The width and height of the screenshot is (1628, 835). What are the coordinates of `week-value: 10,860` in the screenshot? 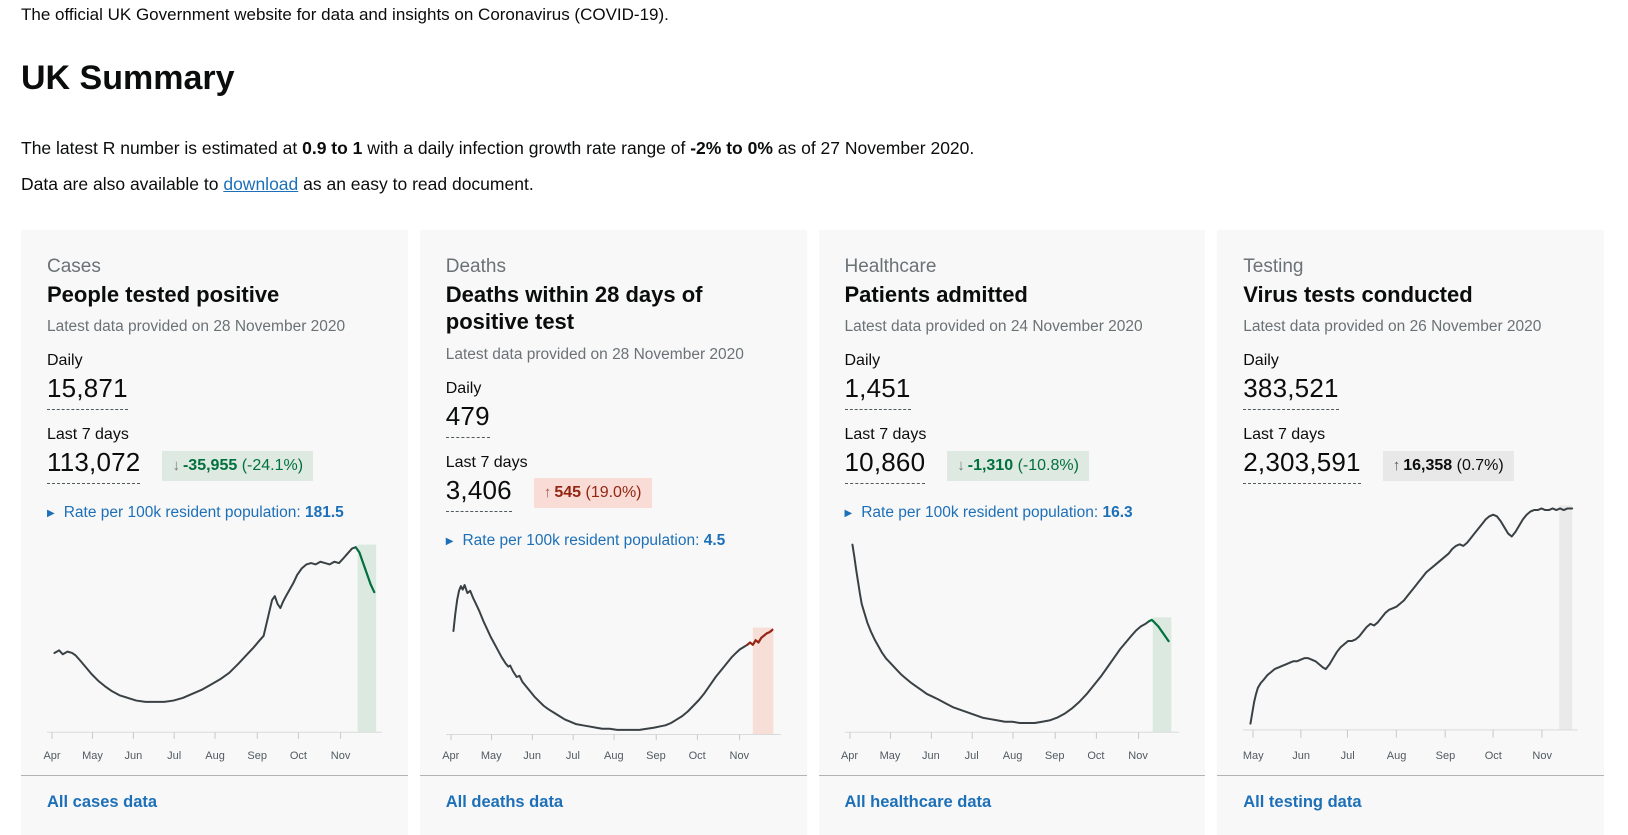 It's located at (885, 466).